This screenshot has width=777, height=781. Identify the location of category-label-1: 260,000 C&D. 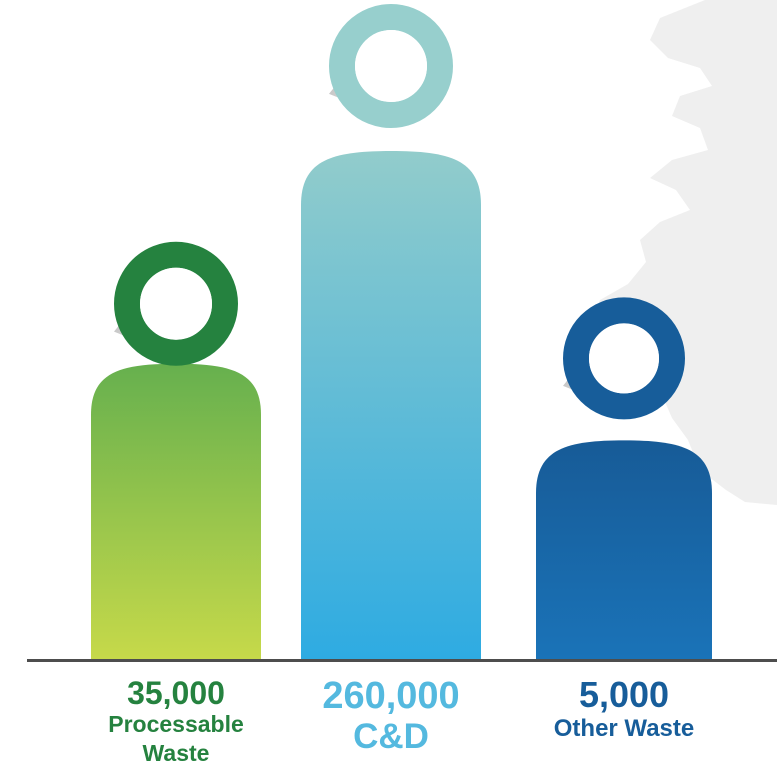
(391, 716).